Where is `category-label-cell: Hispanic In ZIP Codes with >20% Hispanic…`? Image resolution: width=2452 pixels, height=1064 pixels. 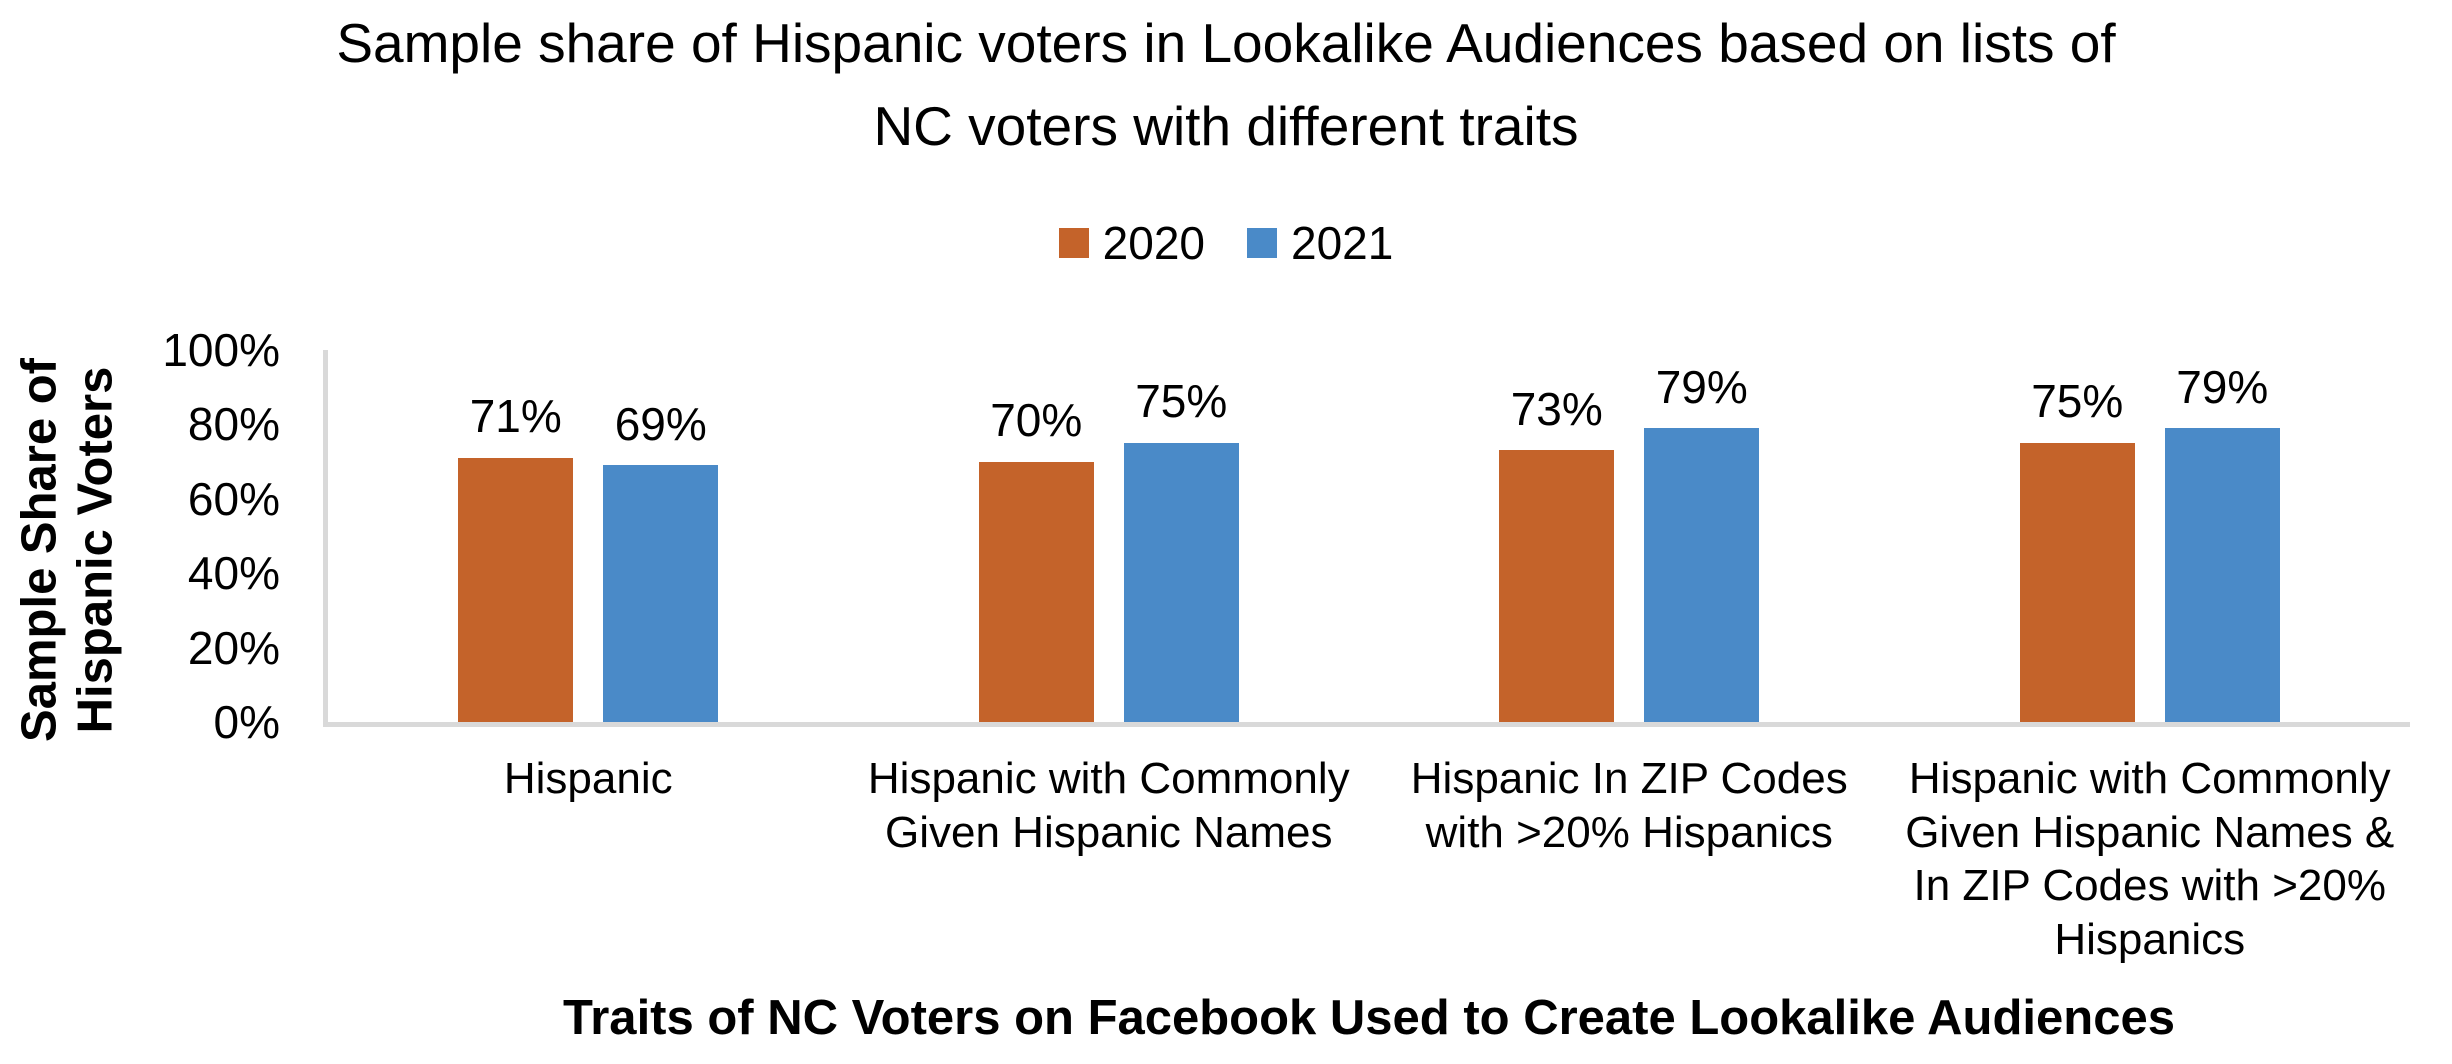
category-label-cell: Hispanic In ZIP Codes with >20% Hispanic… is located at coordinates (1629, 859).